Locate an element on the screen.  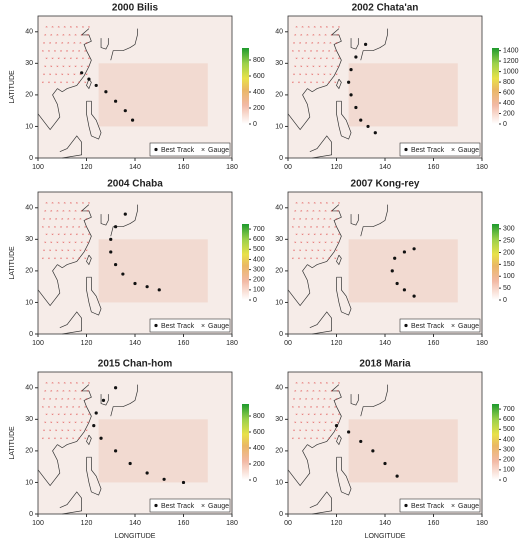
colorbar-tick-label: 50 is located at coordinates (507, 288).